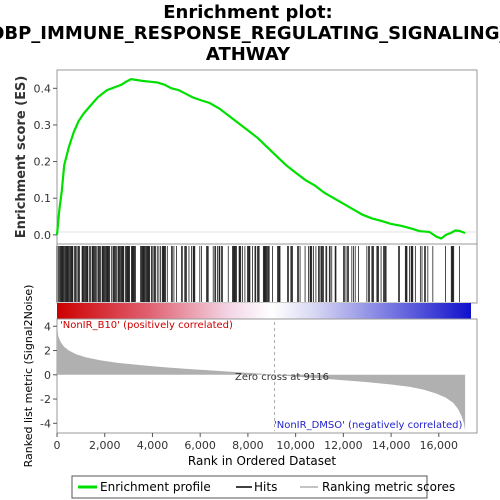 Image resolution: width=500 pixels, height=500 pixels. Describe the element at coordinates (47, 351) in the screenshot. I see `metric-tick-label: 2` at that location.